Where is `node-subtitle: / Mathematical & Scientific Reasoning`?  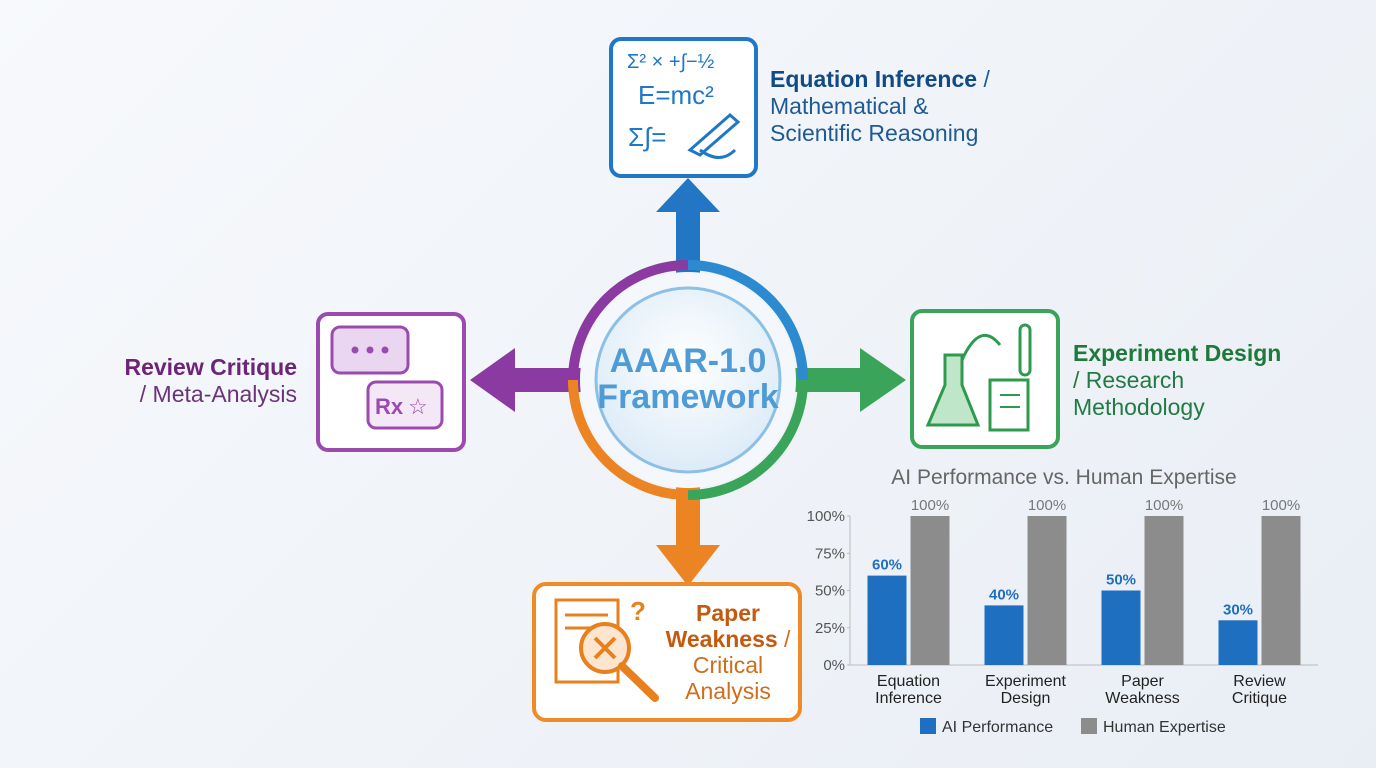 node-subtitle: / Mathematical & Scientific Reasoning is located at coordinates (880, 106).